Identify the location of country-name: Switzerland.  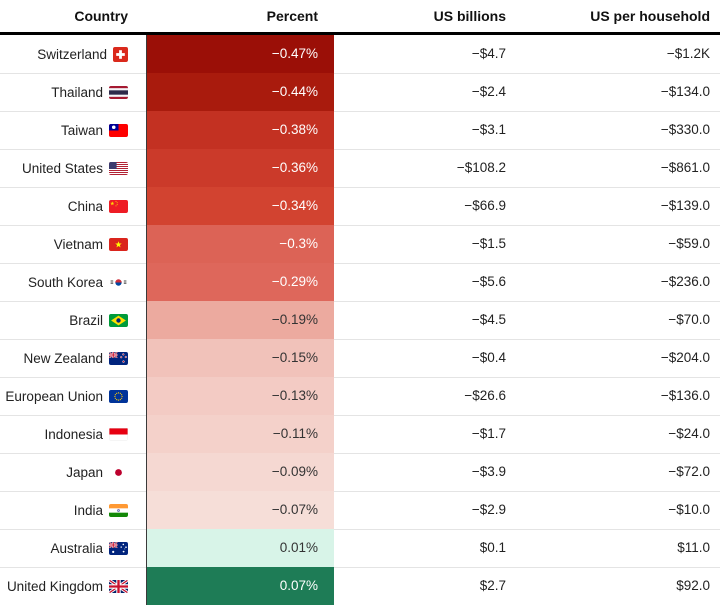
(72, 54).